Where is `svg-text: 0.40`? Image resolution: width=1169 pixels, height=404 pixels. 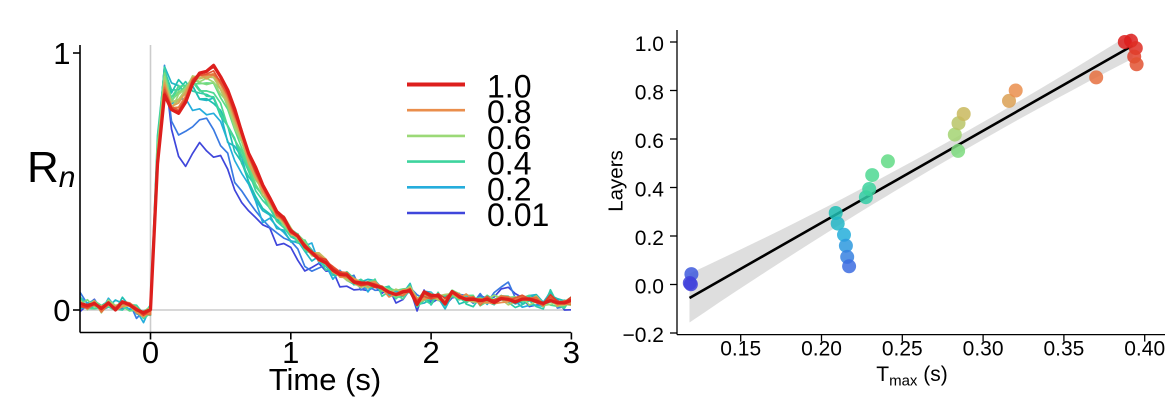
svg-text: 0.40 is located at coordinates (1144, 349).